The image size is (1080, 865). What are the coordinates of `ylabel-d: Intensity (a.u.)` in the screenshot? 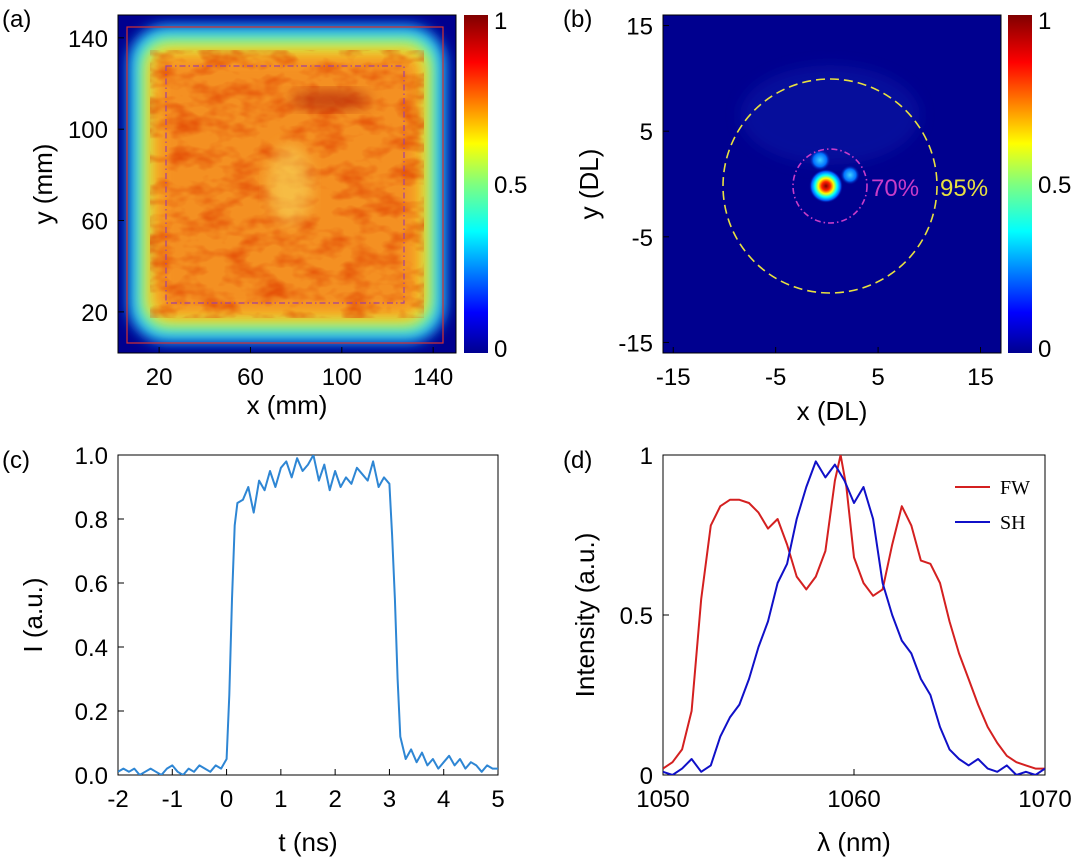 It's located at (585, 615).